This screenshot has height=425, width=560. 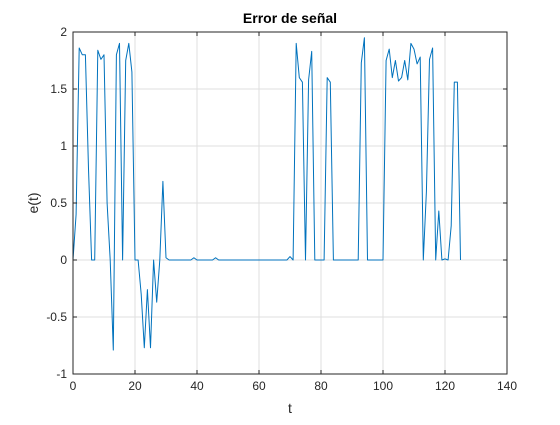 I want to click on x-tick-label: 80, so click(x=321, y=386).